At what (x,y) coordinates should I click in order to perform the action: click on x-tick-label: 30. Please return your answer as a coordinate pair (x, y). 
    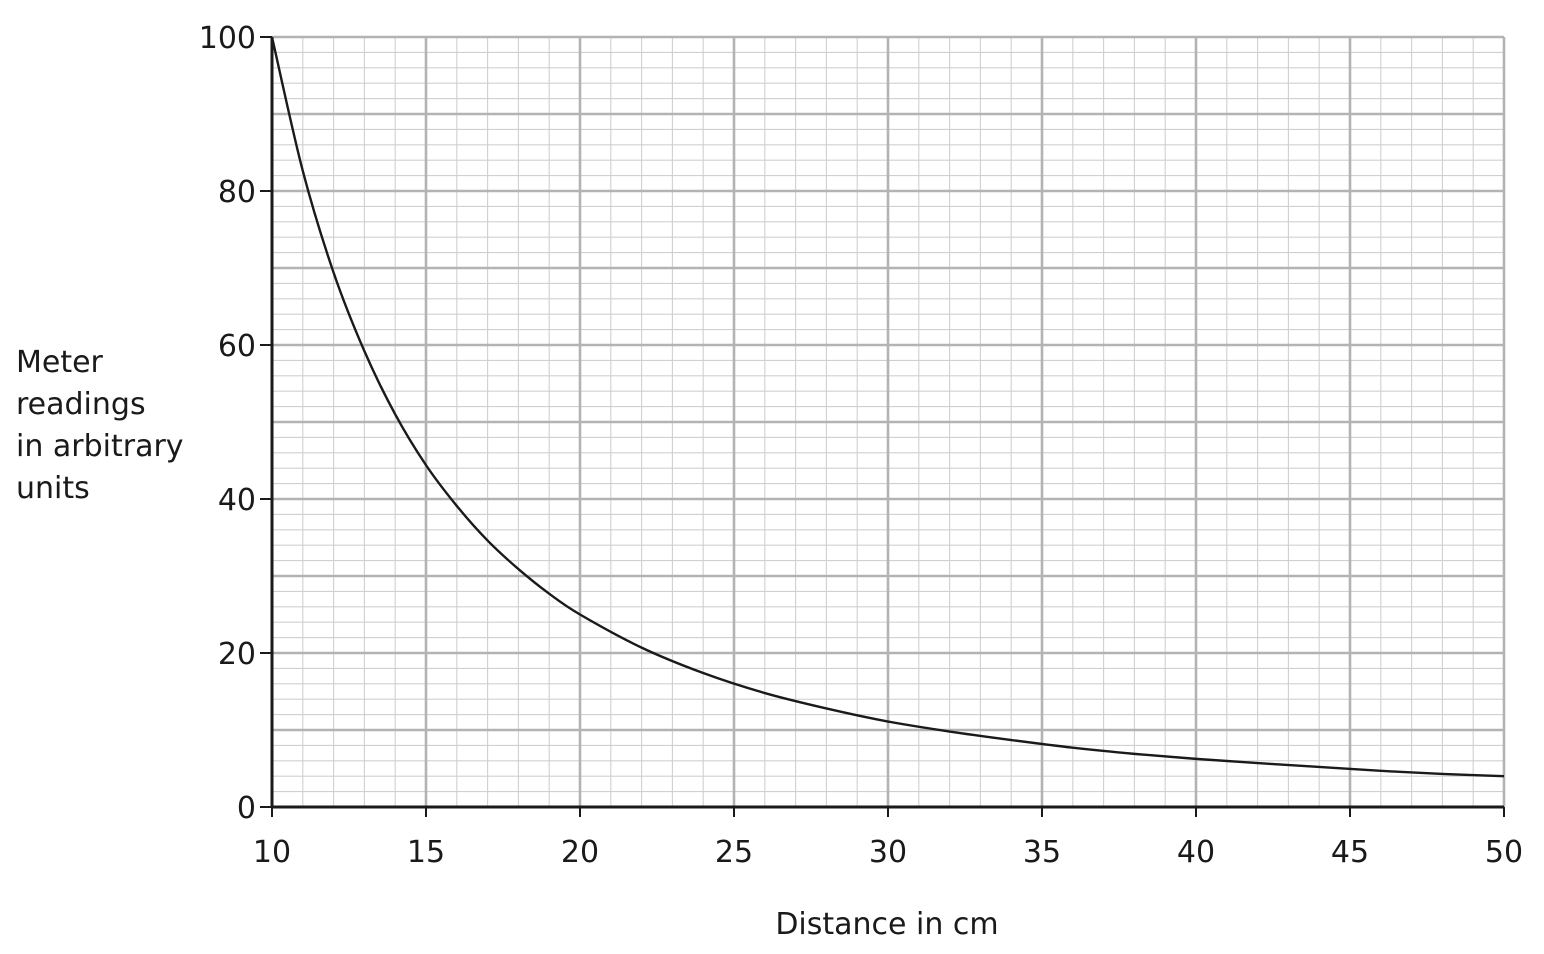
    Looking at the image, I should click on (888, 852).